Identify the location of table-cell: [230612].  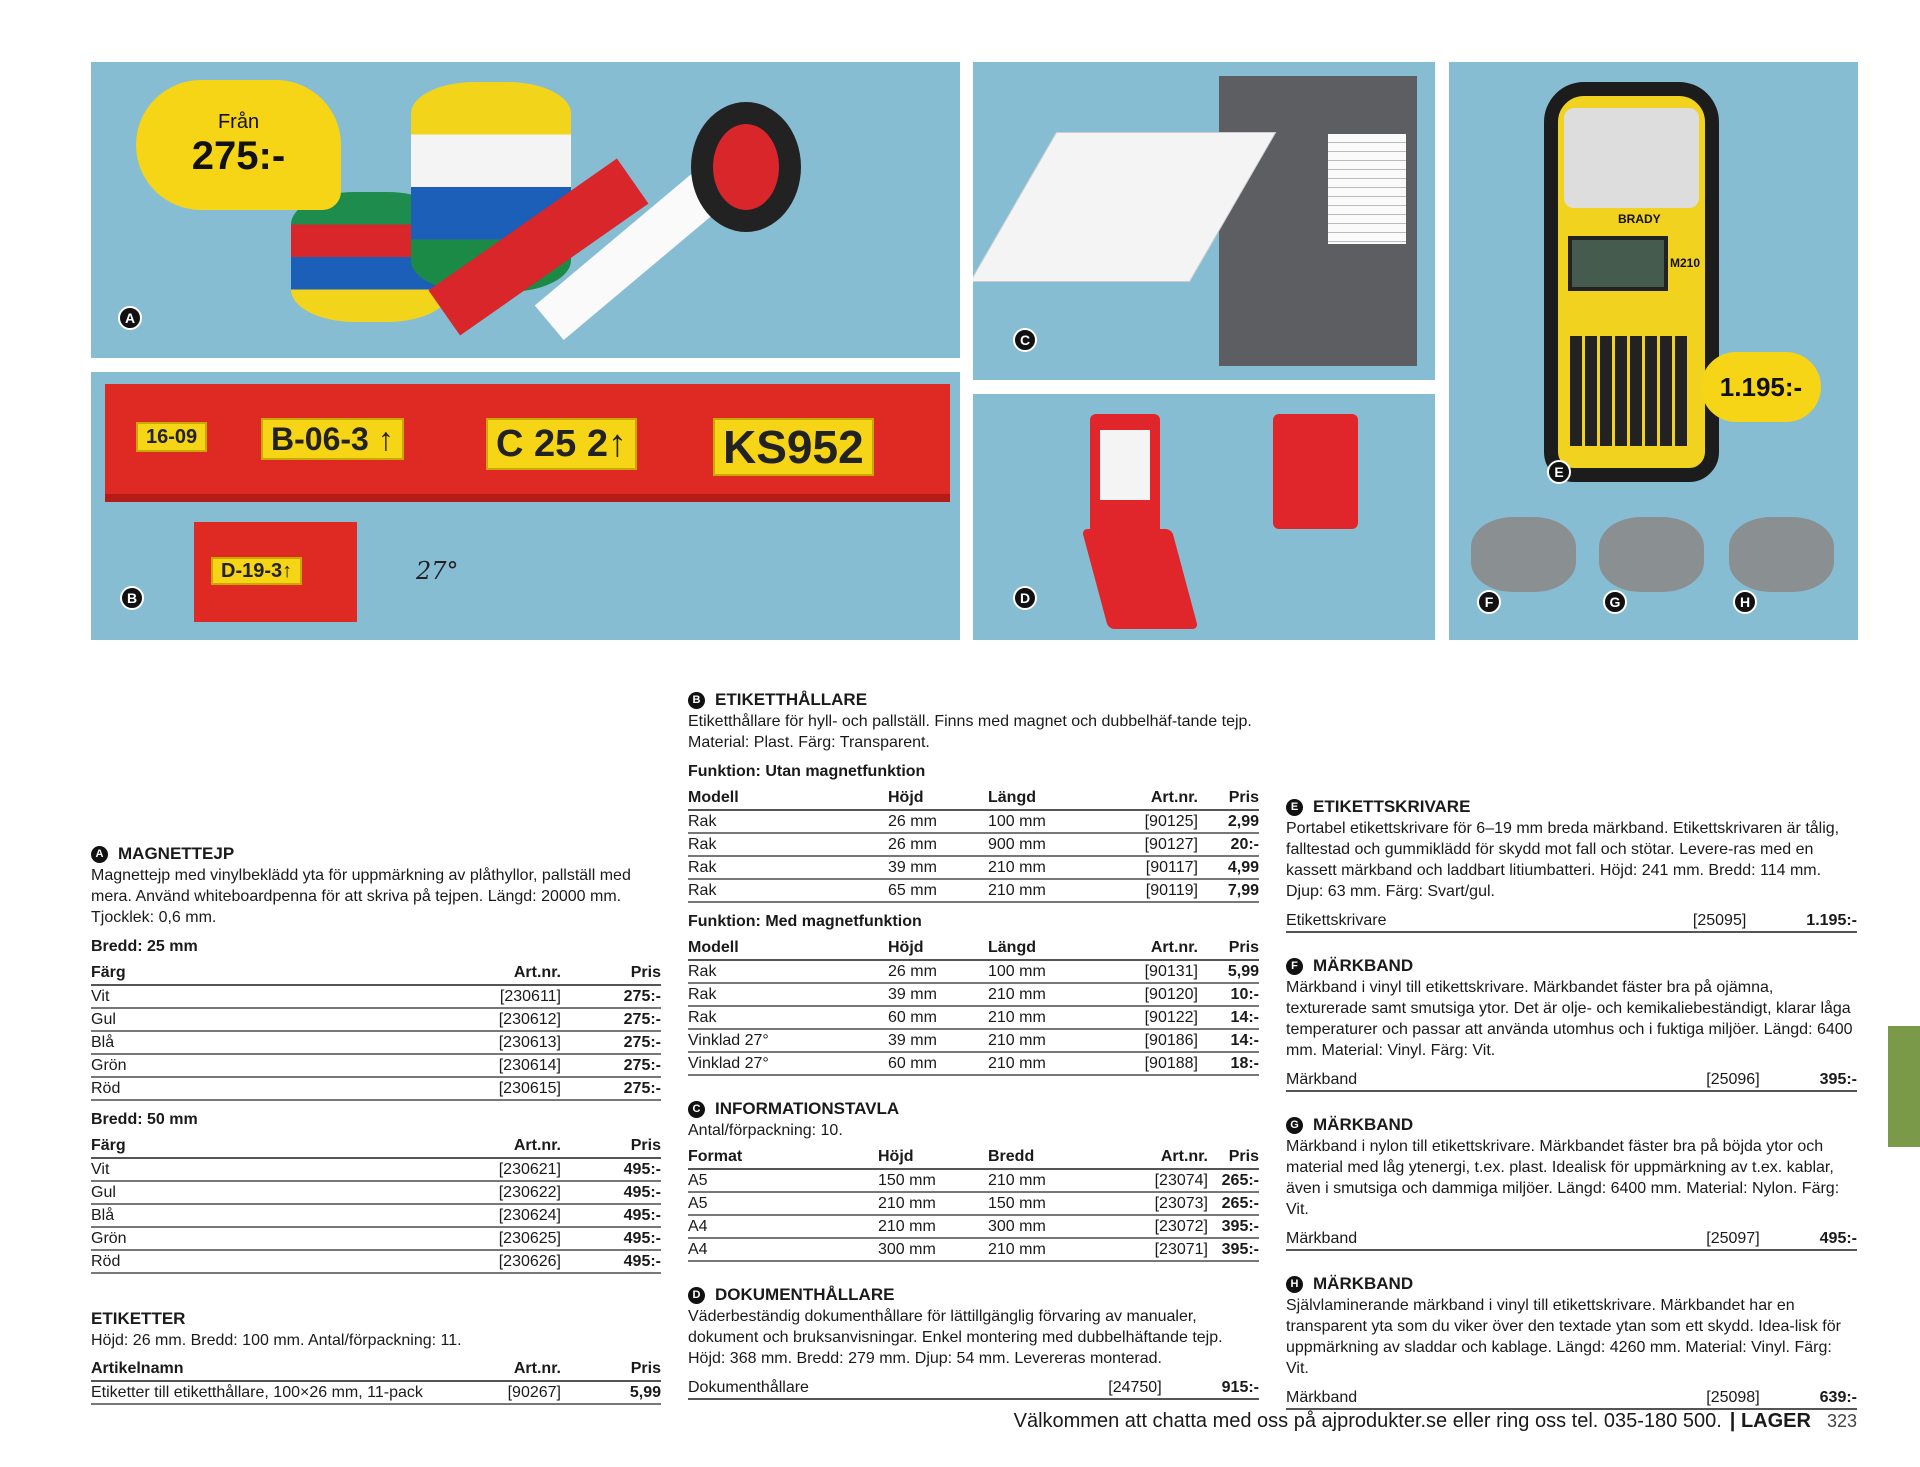
(501, 1020).